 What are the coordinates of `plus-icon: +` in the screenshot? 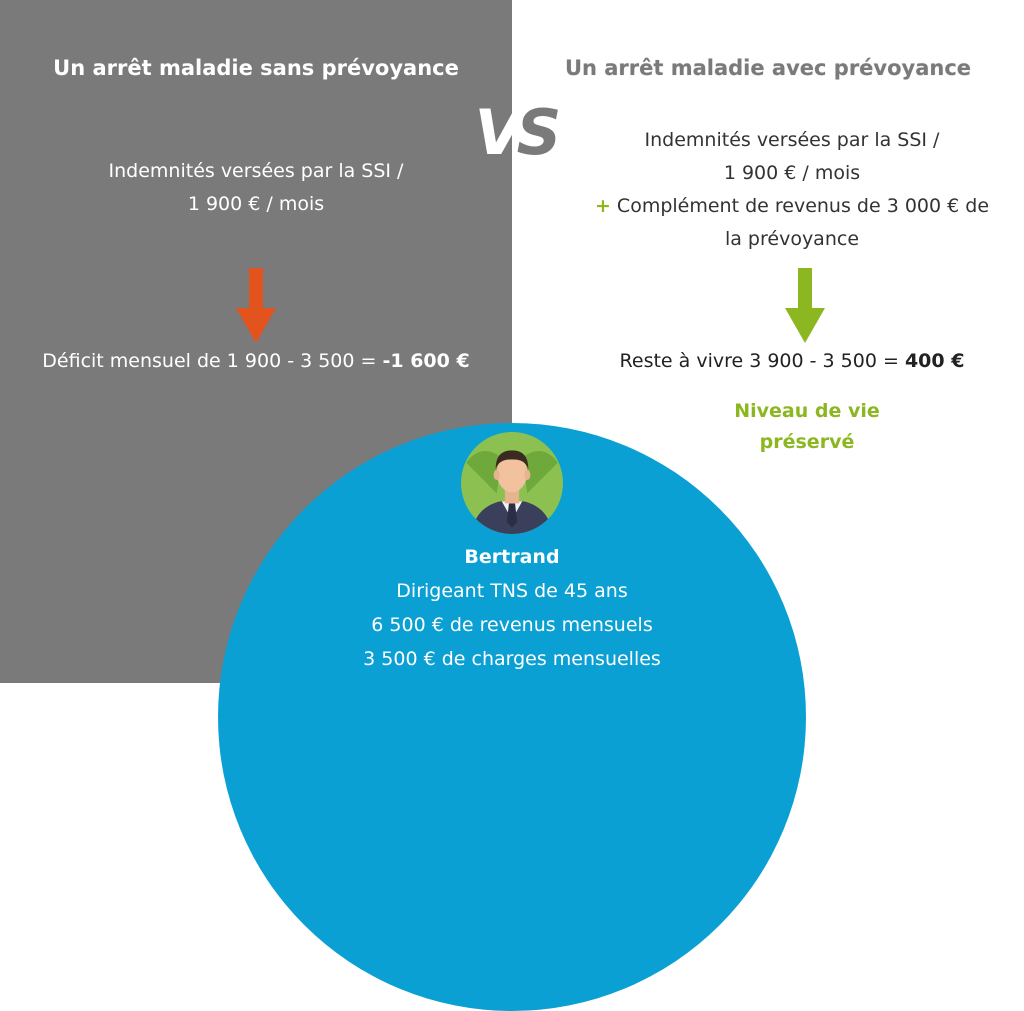 It's located at (602, 206).